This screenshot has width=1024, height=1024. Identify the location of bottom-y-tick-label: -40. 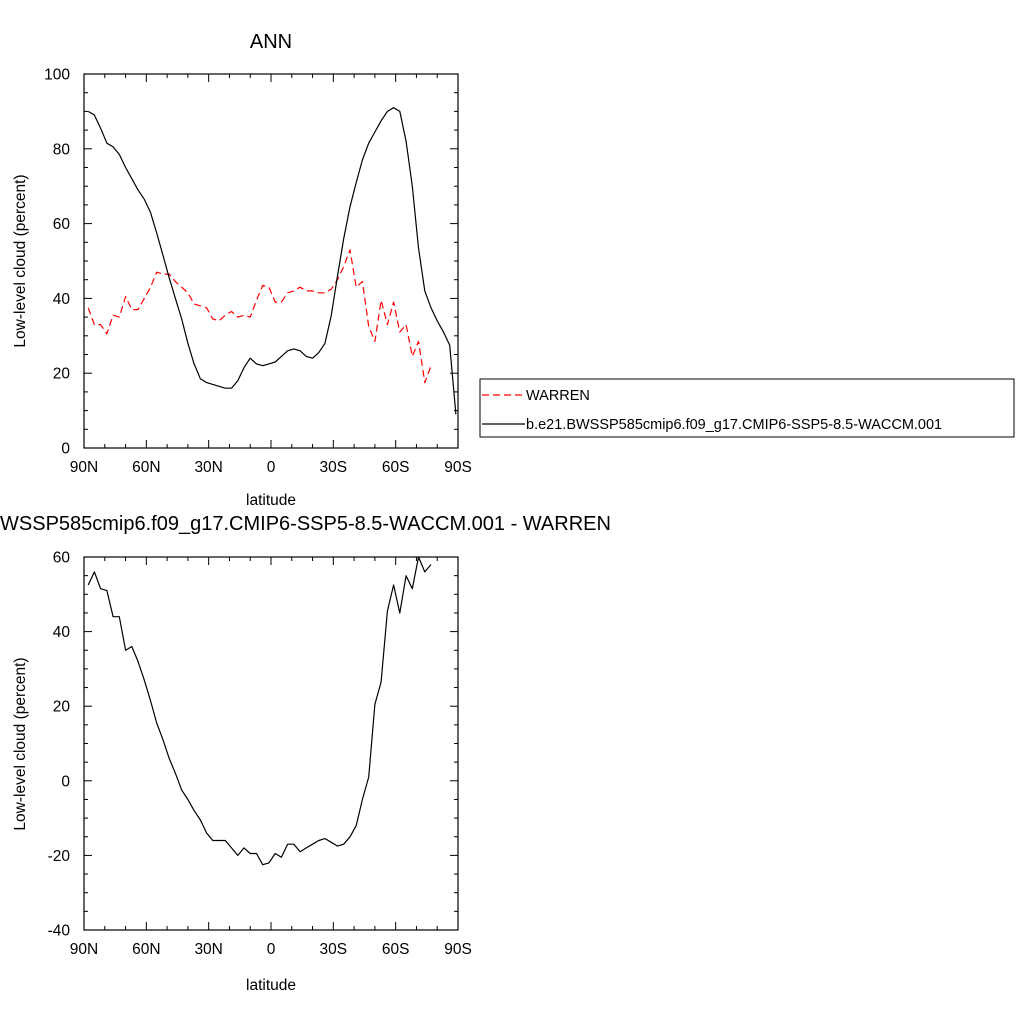
(59, 931).